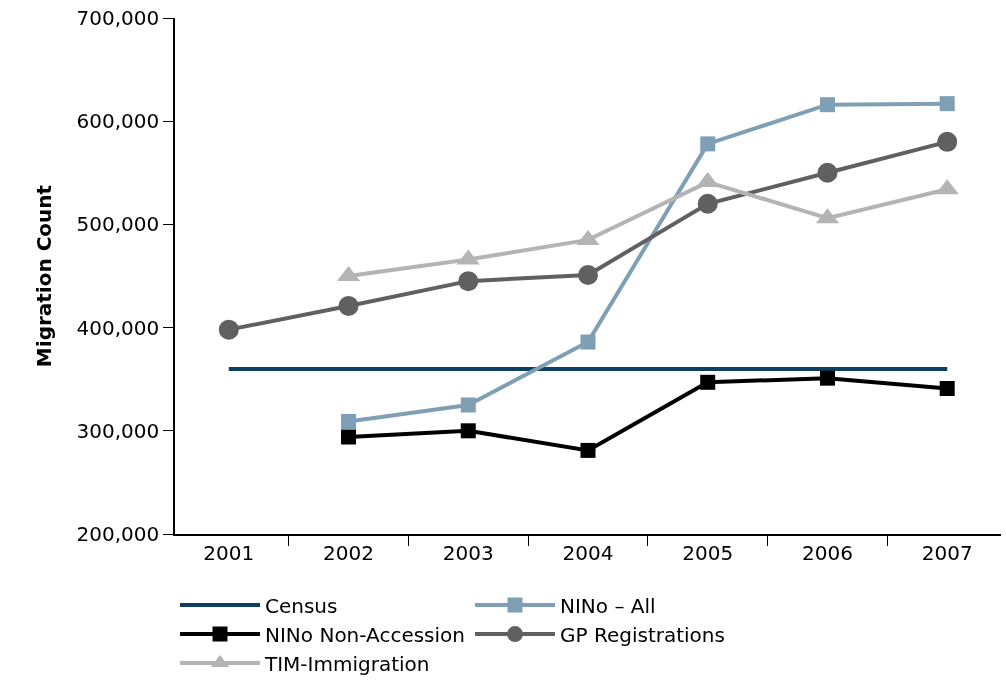 Image resolution: width=1006 pixels, height=688 pixels. What do you see at coordinates (947, 552) in the screenshot?
I see `x-tick-label: 2007` at bounding box center [947, 552].